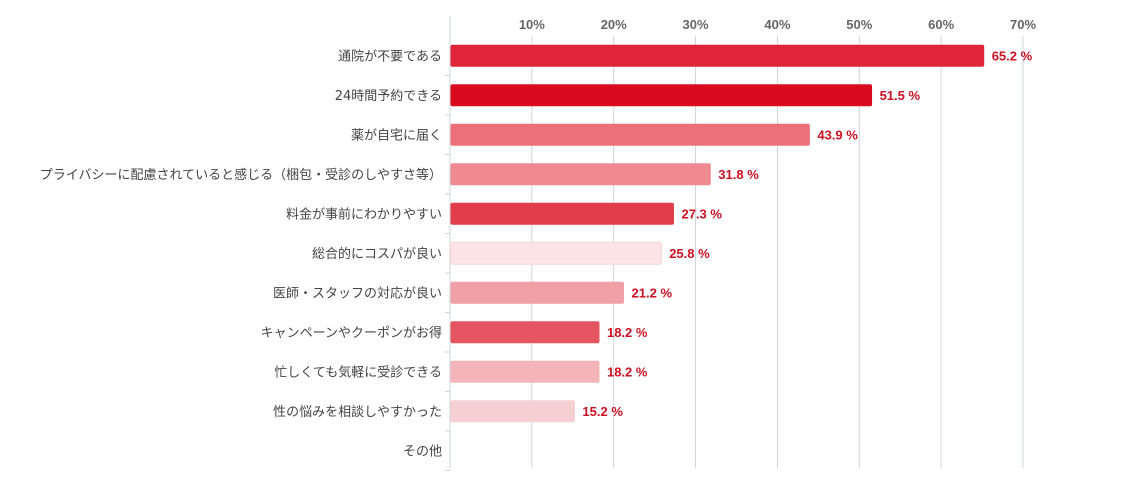 This screenshot has width=1124, height=483. Describe the element at coordinates (900, 95) in the screenshot. I see `data-label: 51.5 %` at that location.